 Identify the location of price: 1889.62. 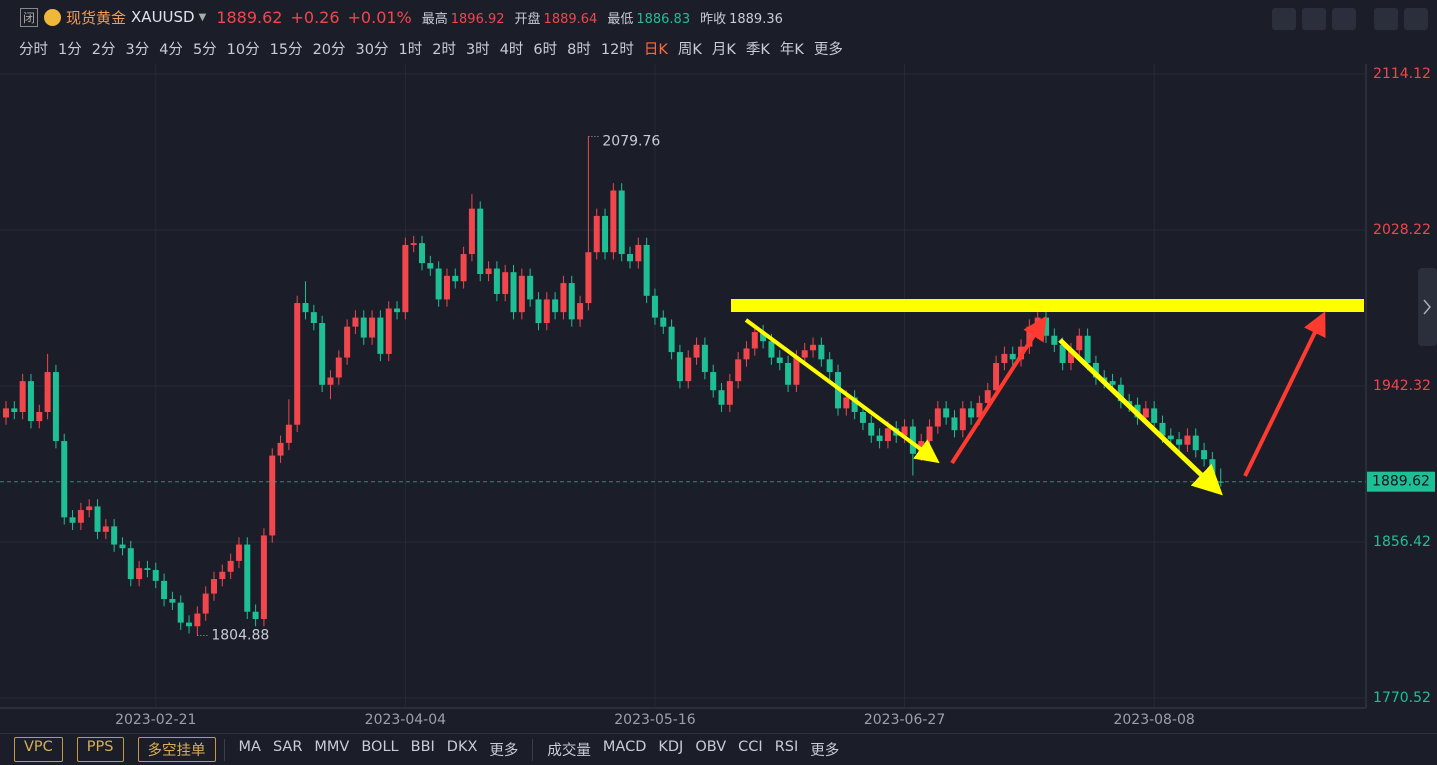
(249, 17).